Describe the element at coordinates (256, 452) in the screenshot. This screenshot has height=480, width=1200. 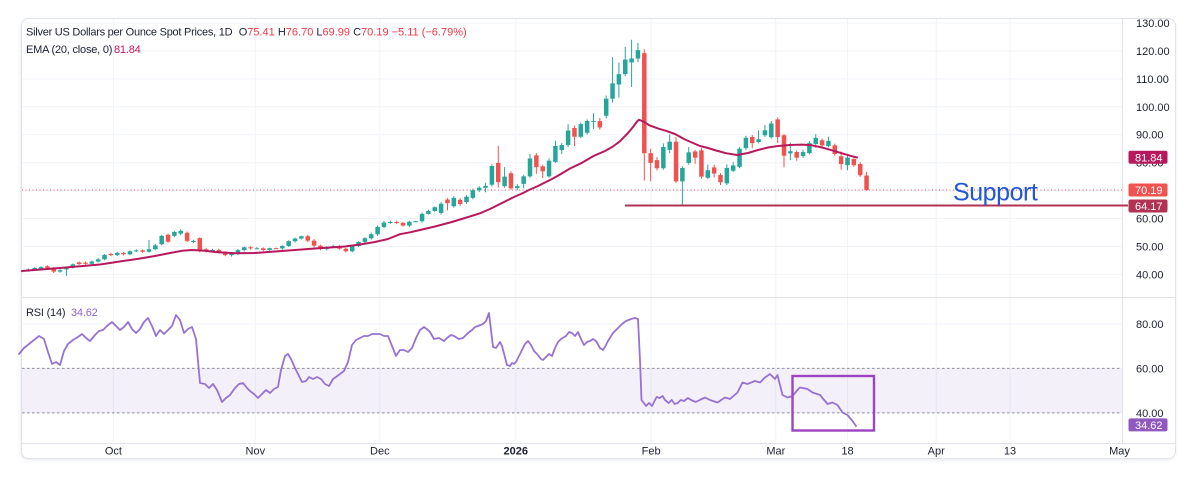
I see `svg-text: Nov` at that location.